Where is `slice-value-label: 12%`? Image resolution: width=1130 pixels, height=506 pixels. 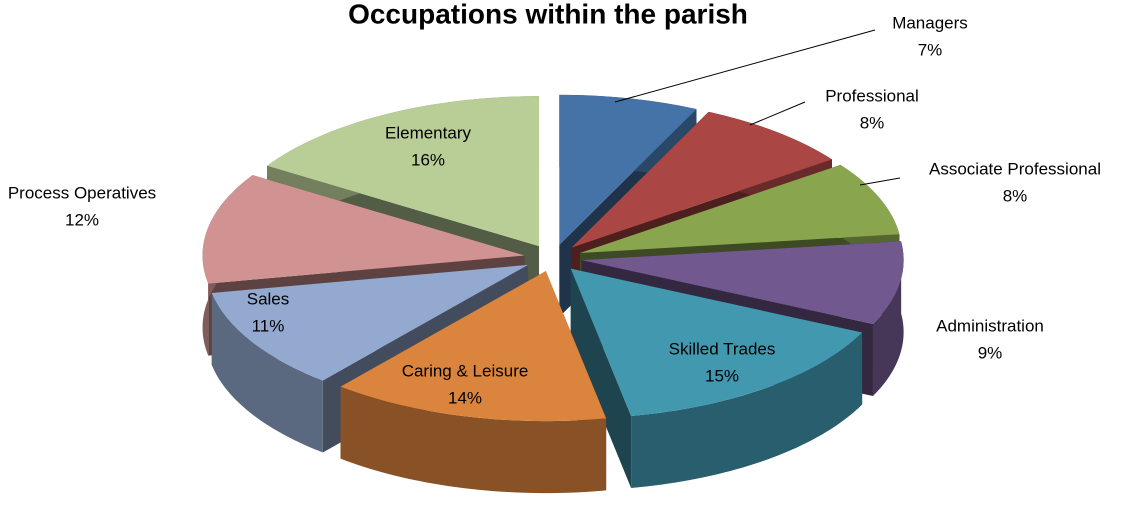 slice-value-label: 12% is located at coordinates (82, 219).